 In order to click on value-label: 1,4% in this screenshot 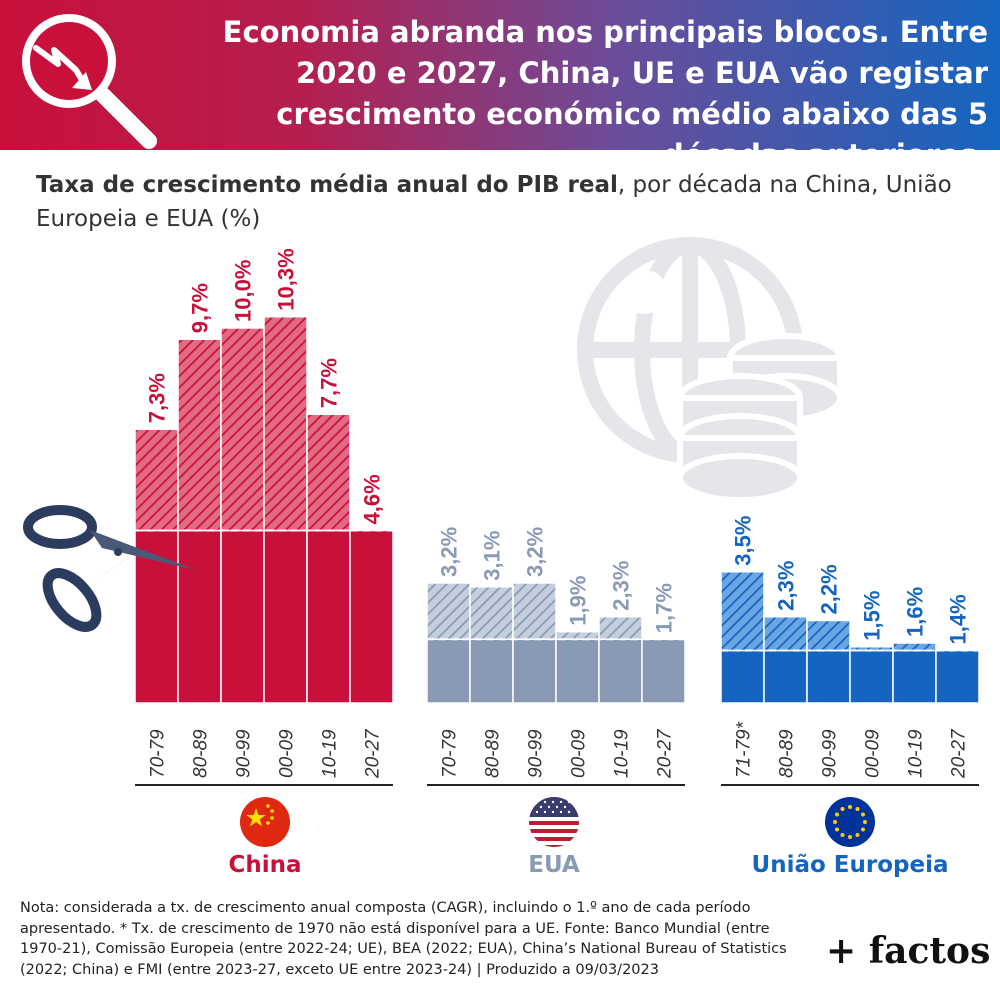, I will do `click(958, 619)`.